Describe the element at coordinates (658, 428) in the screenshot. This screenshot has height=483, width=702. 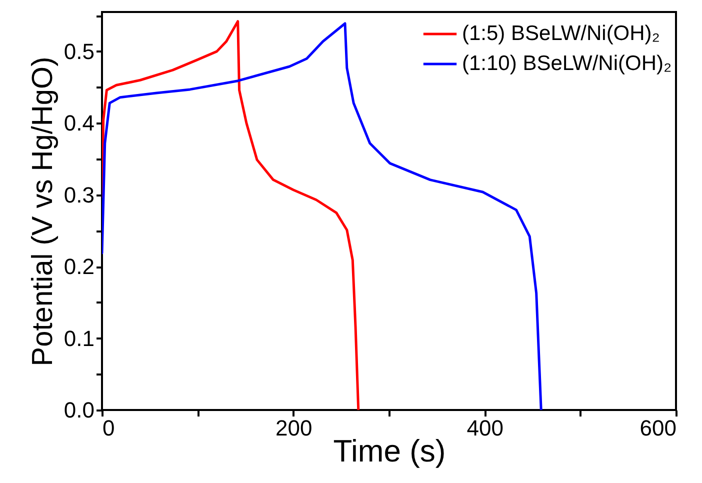
I see `x-tick-label: 600` at that location.